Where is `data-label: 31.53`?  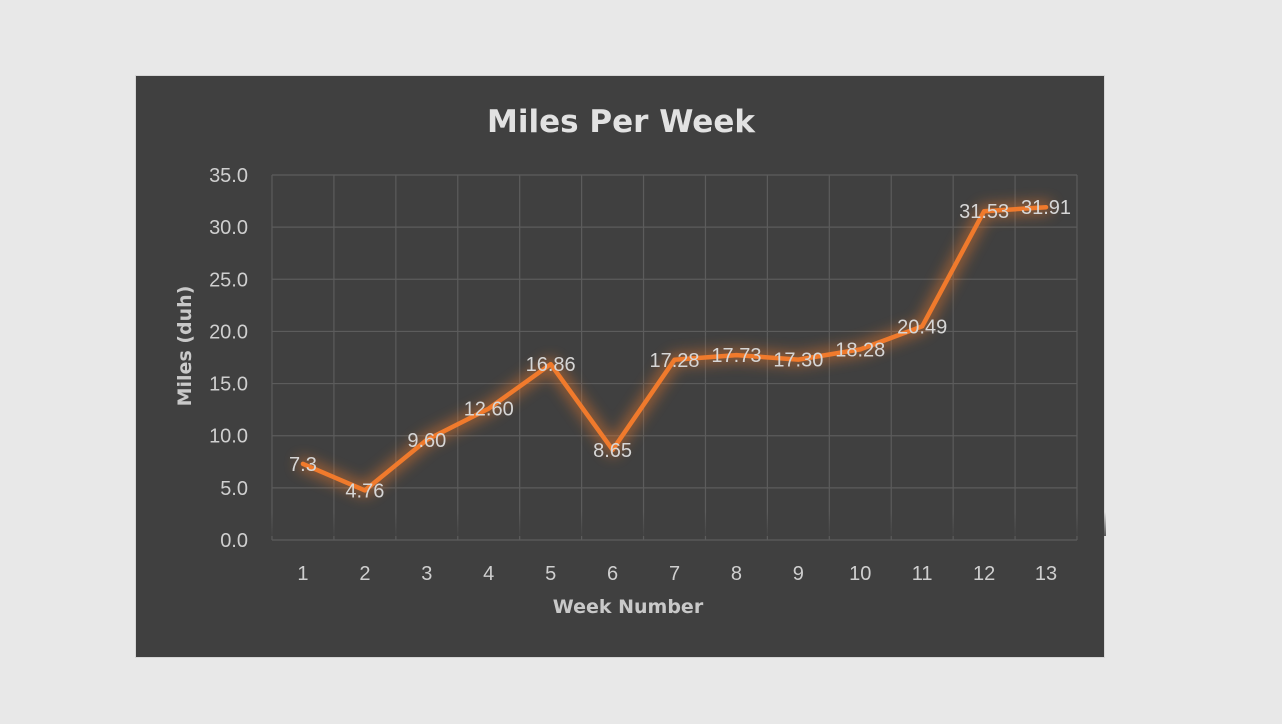 data-label: 31.53 is located at coordinates (984, 212).